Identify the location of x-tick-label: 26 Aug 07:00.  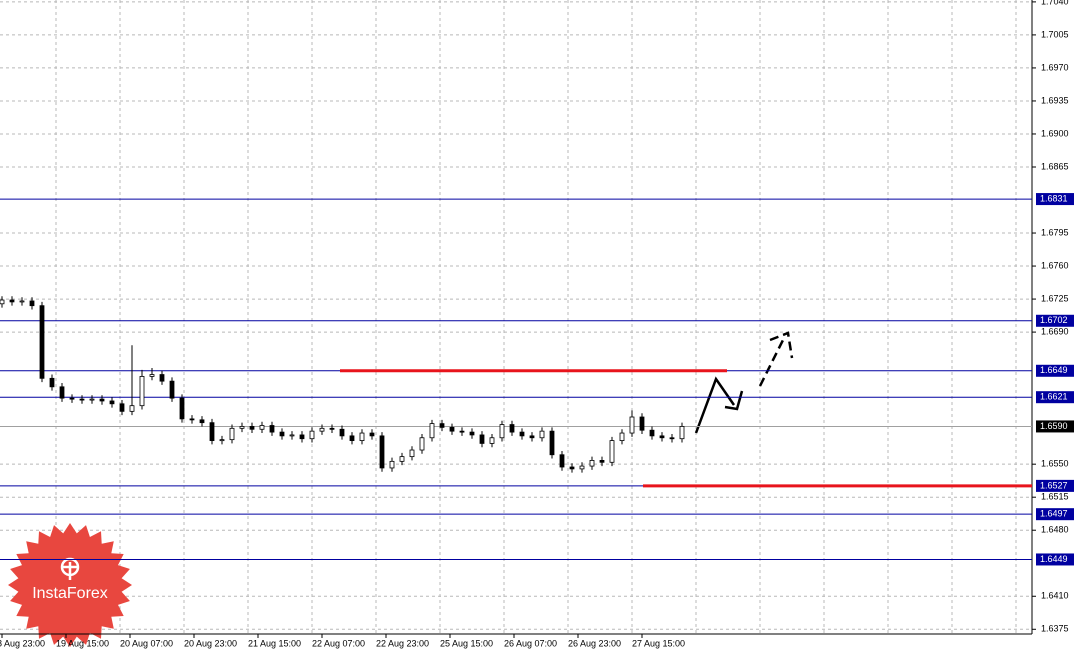
(530, 643).